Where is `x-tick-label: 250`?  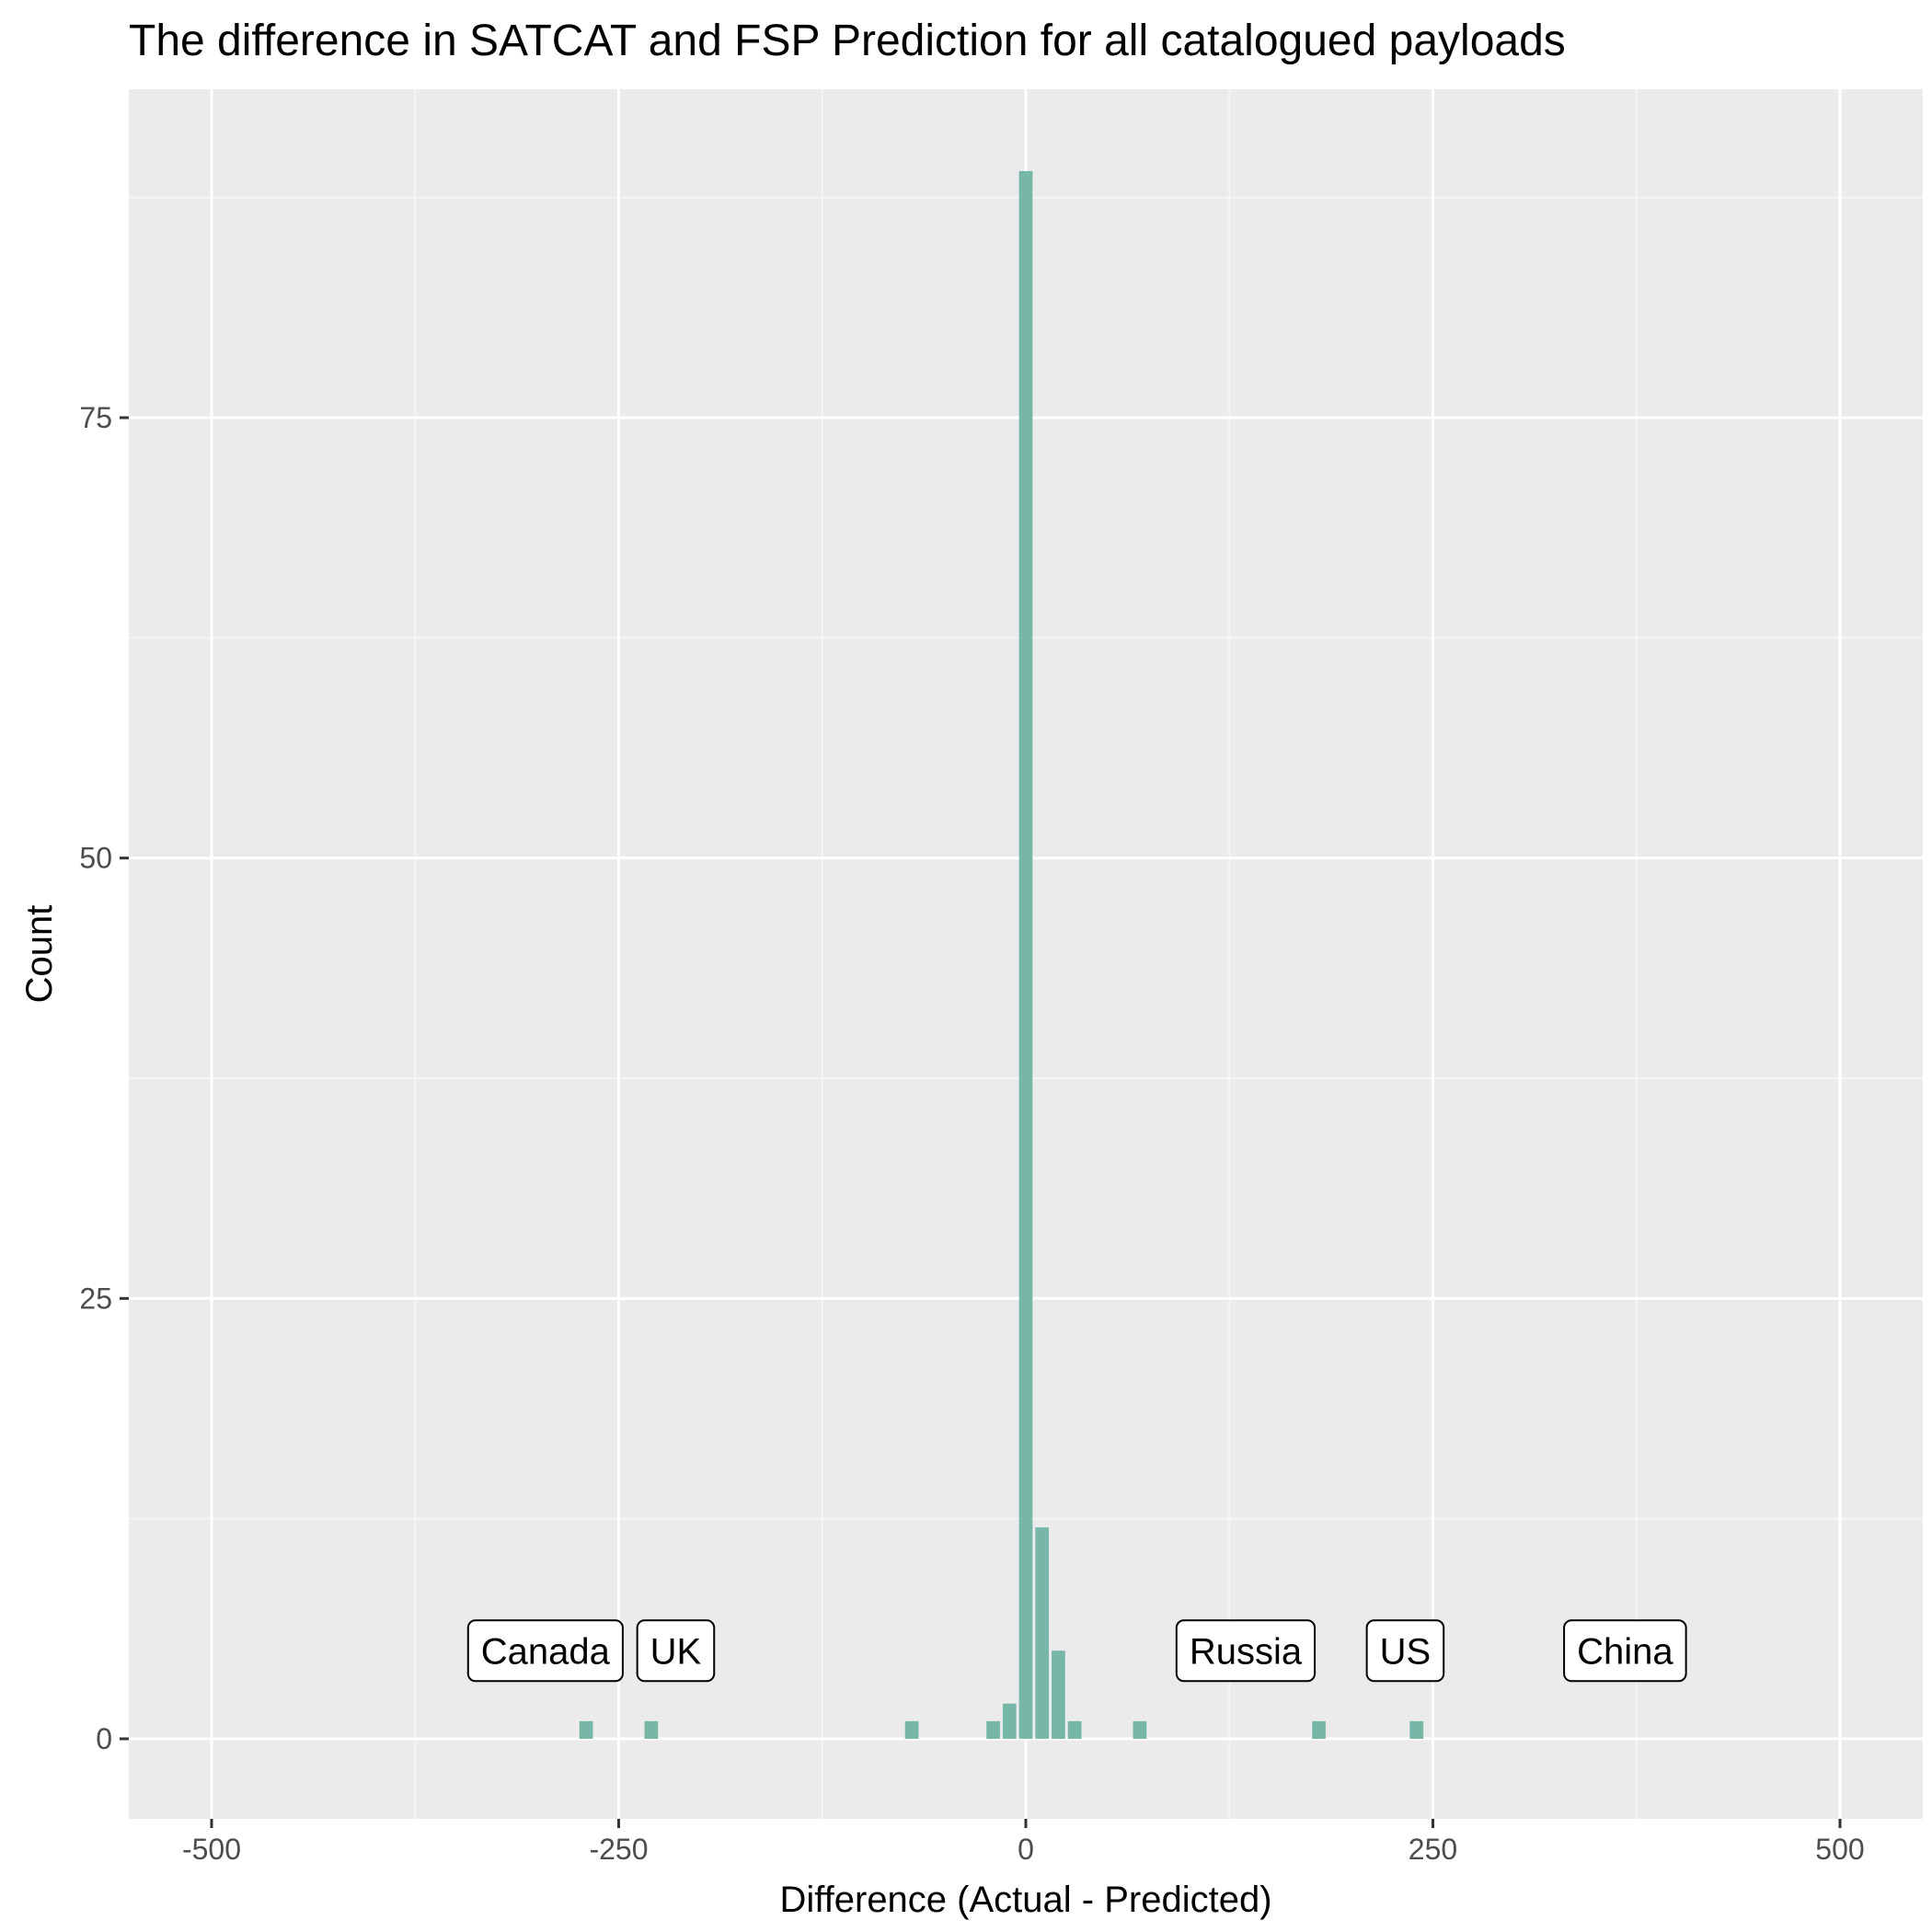
x-tick-label: 250 is located at coordinates (1433, 1849).